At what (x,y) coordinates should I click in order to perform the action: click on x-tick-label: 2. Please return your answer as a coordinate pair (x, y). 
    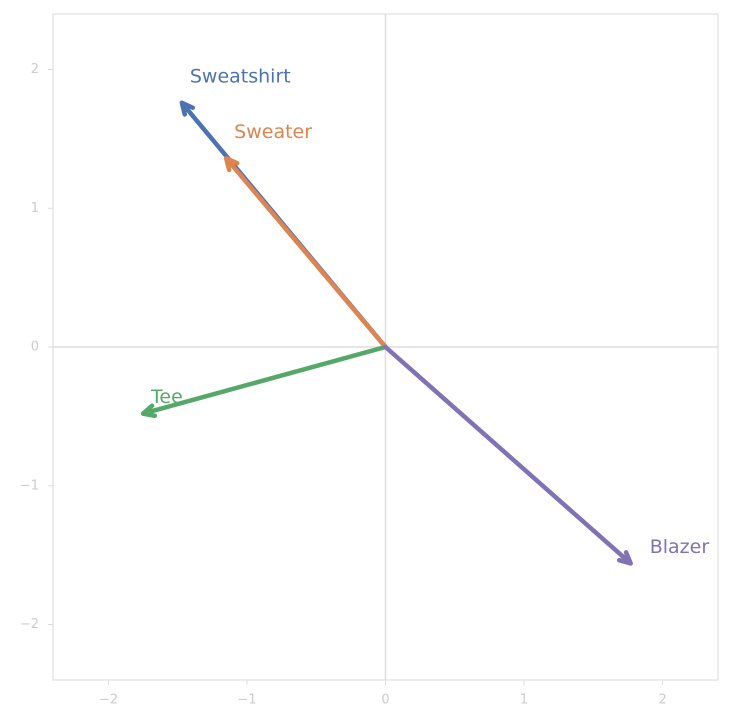
    Looking at the image, I should click on (662, 700).